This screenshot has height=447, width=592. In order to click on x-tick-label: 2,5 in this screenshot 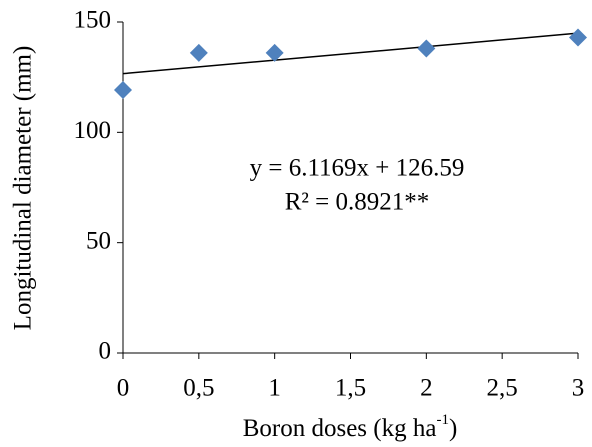, I will do `click(502, 388)`.